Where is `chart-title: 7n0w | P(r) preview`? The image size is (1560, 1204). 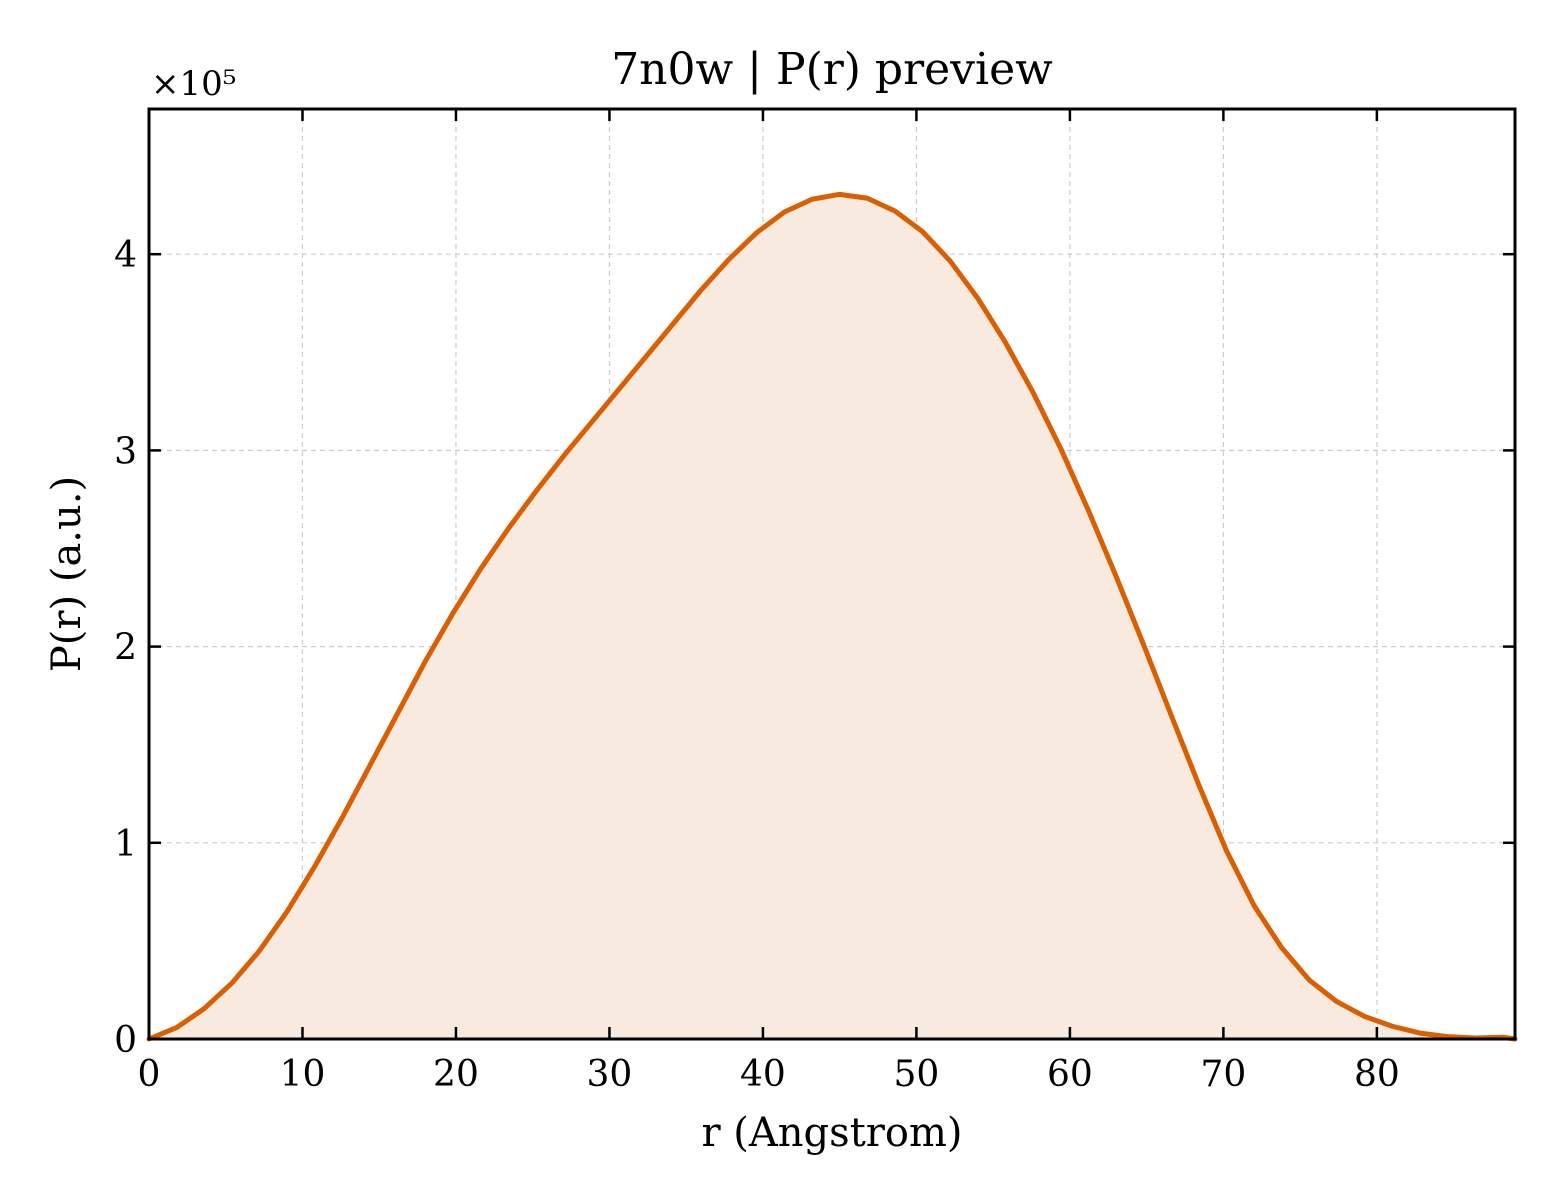
chart-title: 7n0w | P(r) preview is located at coordinates (832, 69).